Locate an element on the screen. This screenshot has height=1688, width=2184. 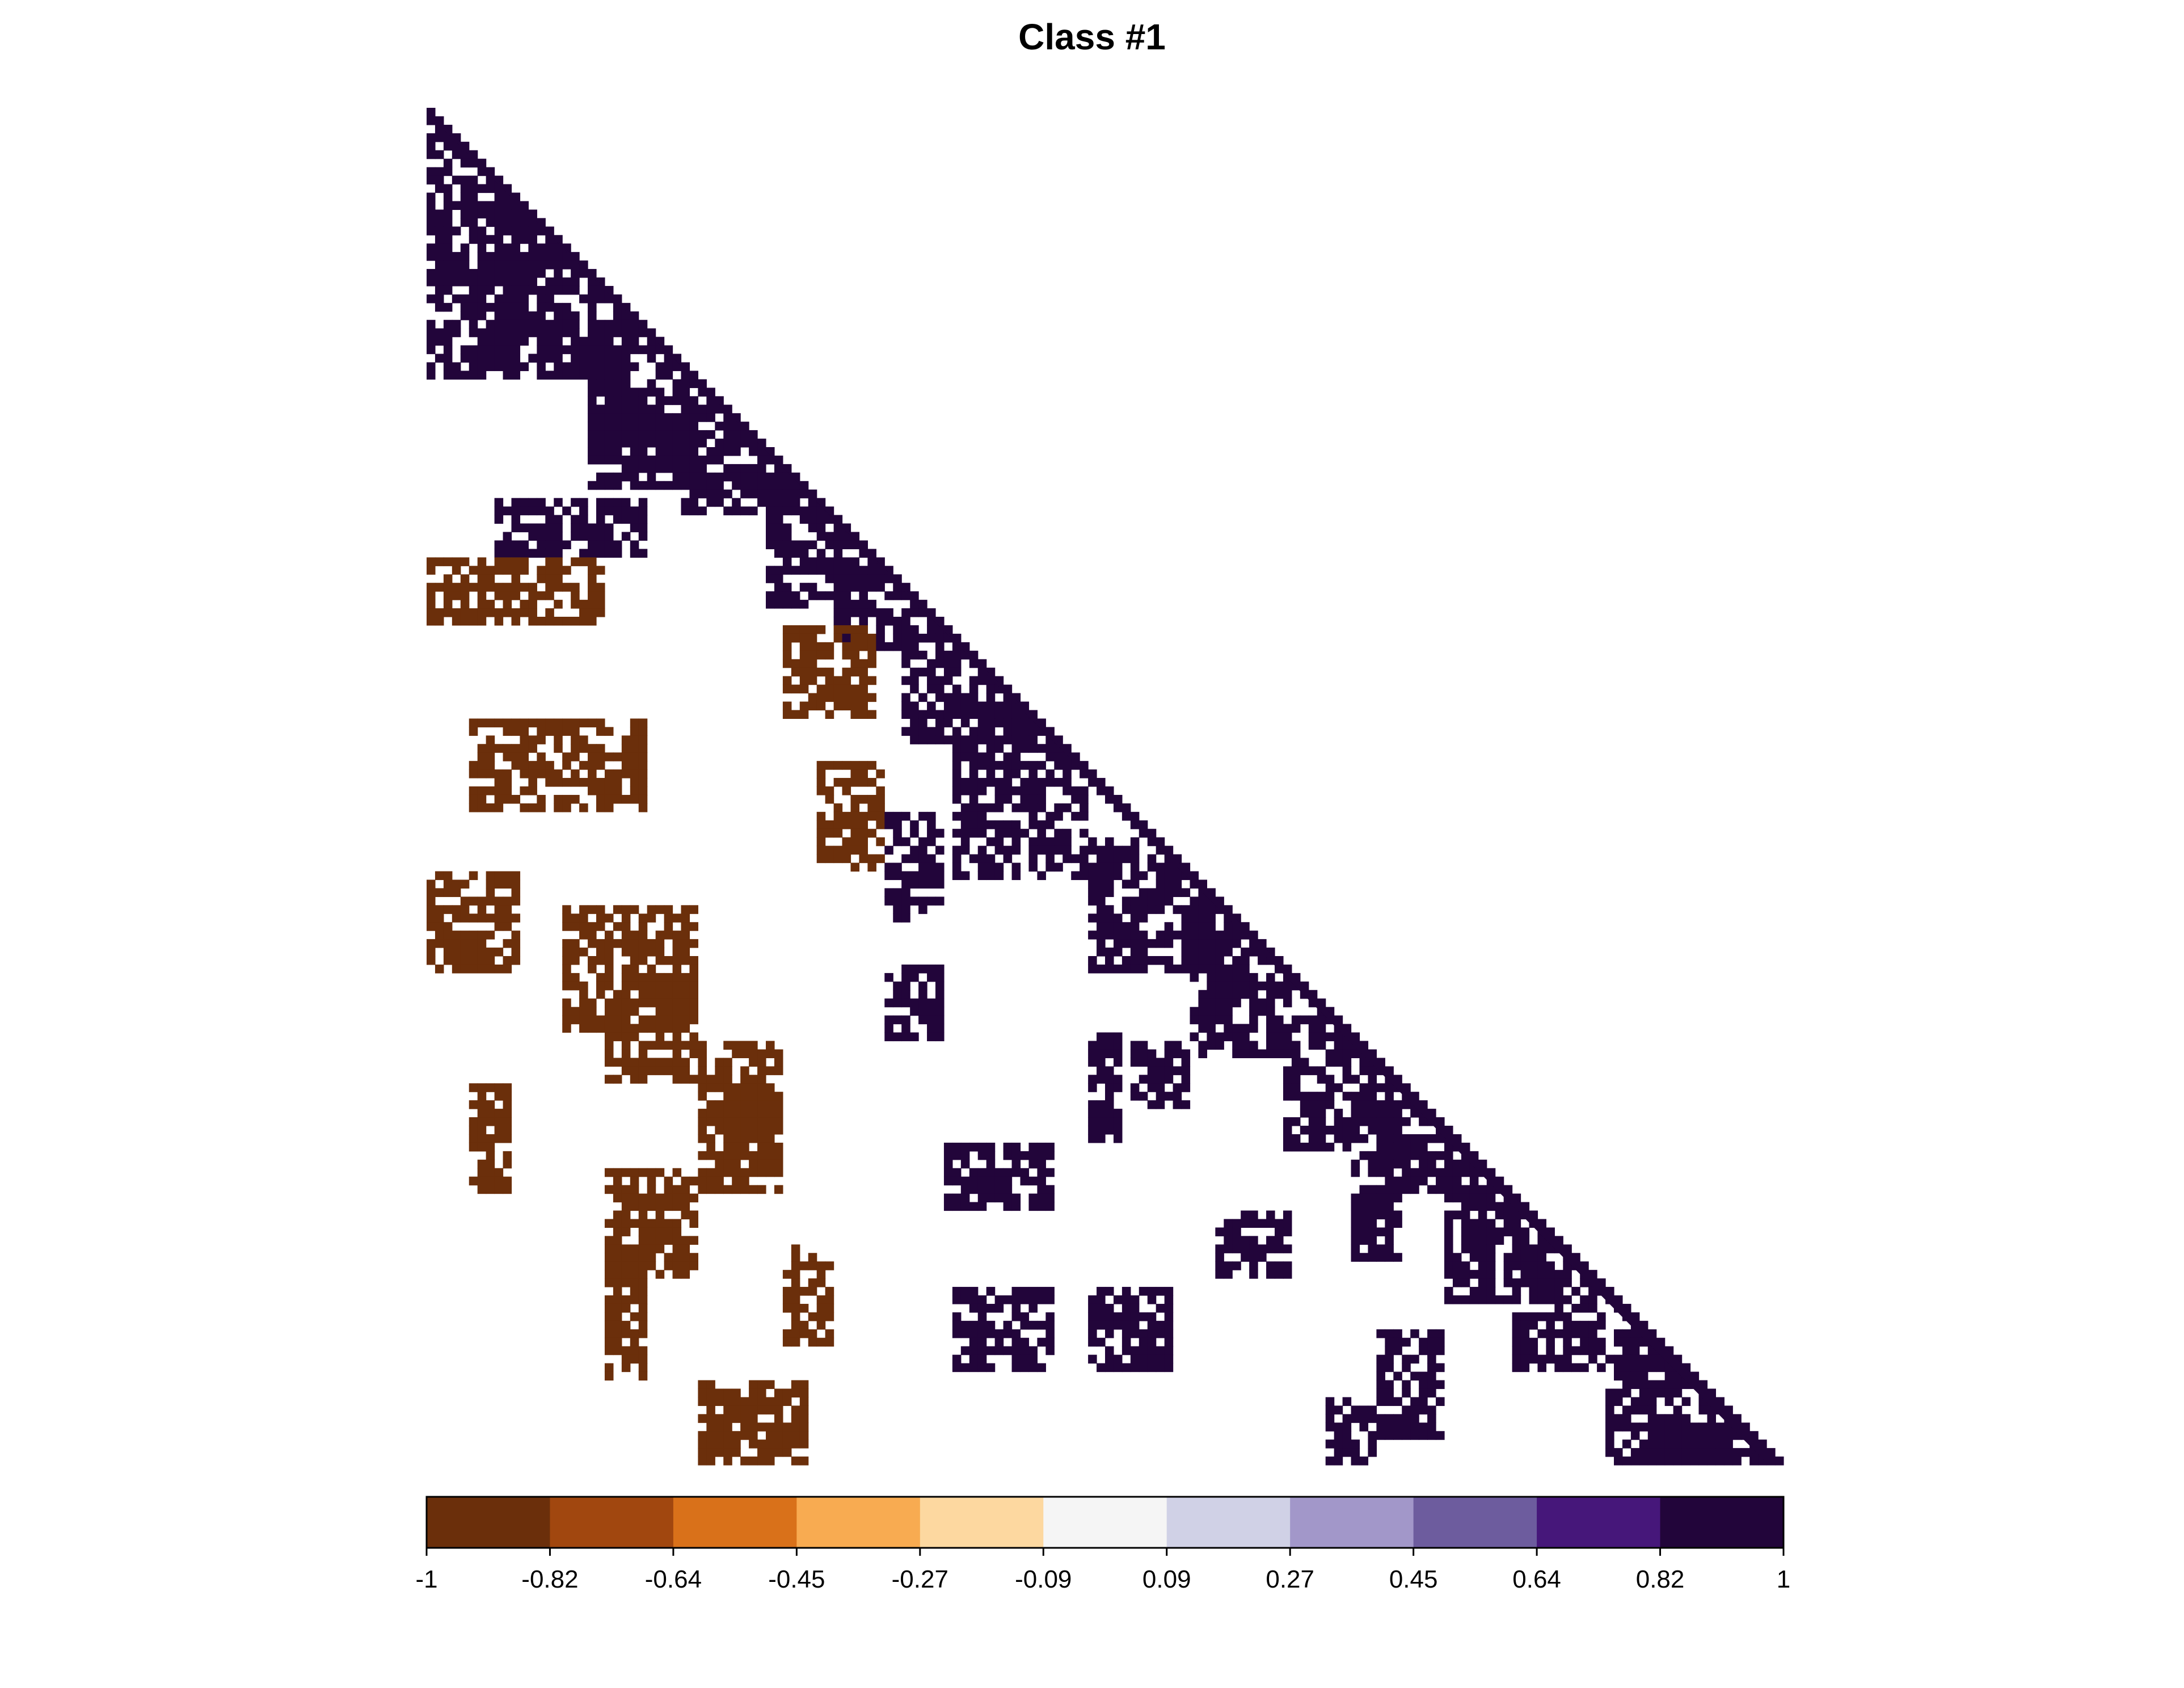
legend-border is located at coordinates (1105, 1522).